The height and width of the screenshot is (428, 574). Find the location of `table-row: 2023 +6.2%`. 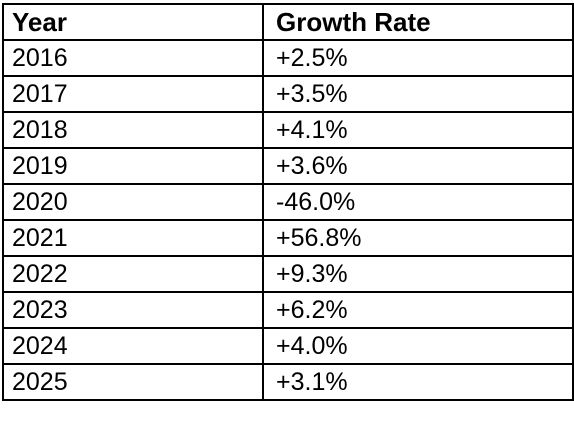

table-row: 2023 +6.2% is located at coordinates (288, 310).